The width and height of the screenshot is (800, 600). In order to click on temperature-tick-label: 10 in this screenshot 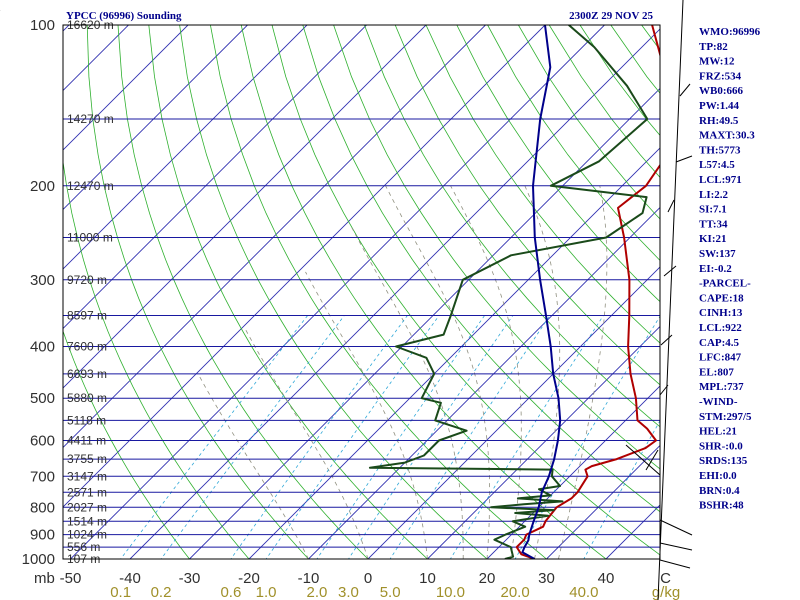, I will do `click(427, 578)`.